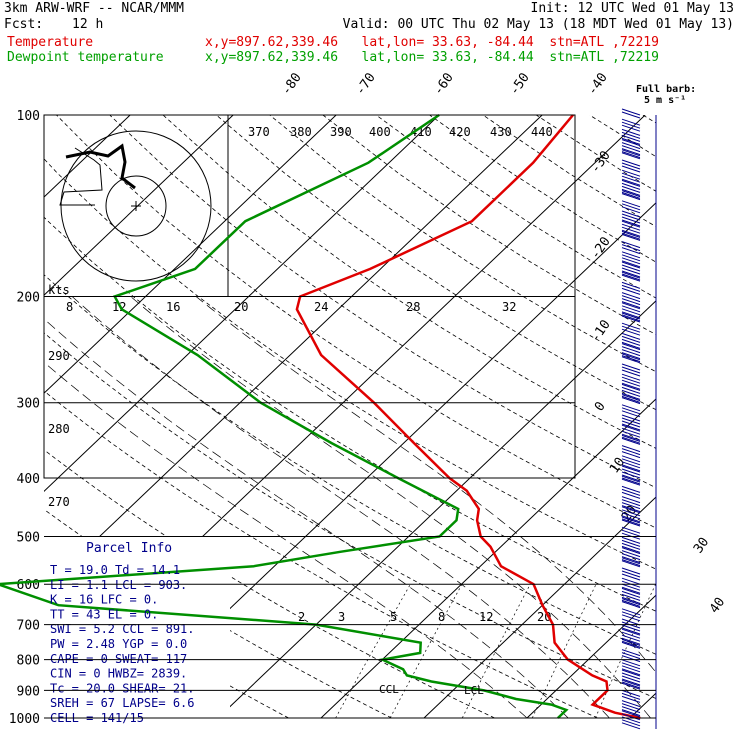  I want to click on isotherm-tick-label: -20, so click(601, 248).